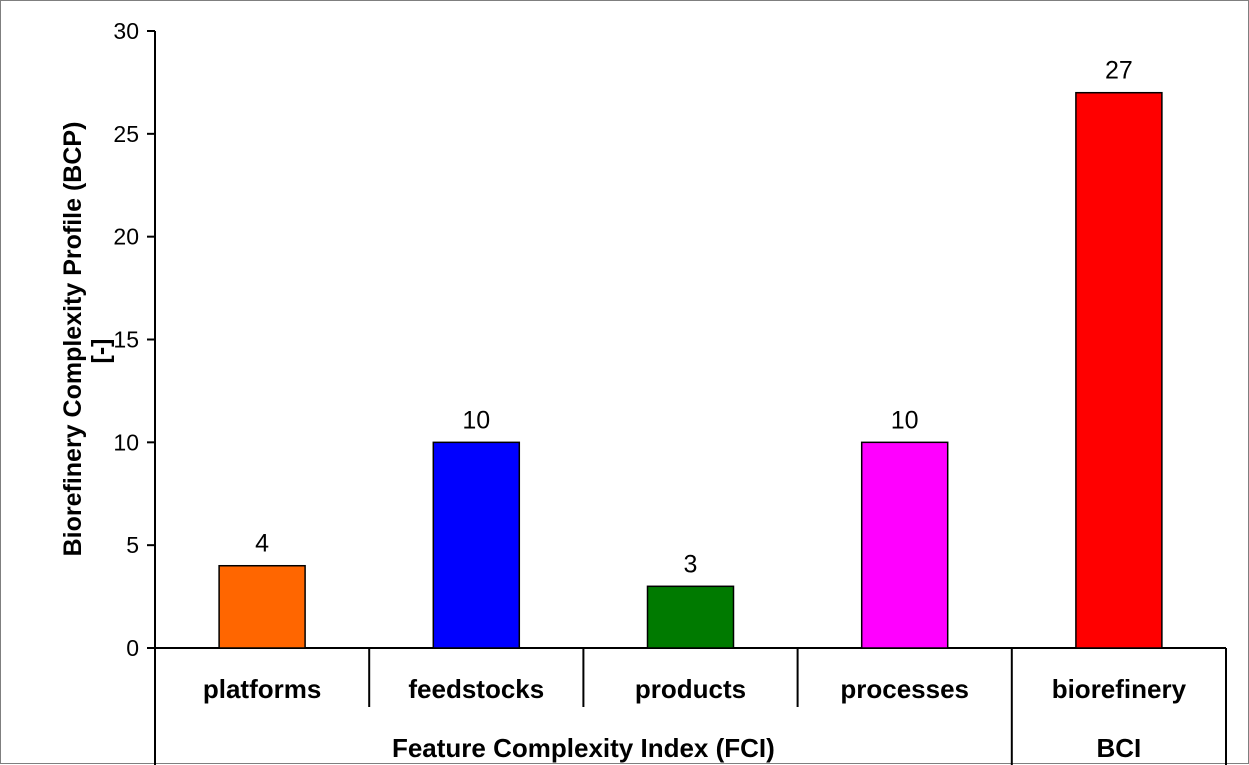 The height and width of the screenshot is (765, 1249). What do you see at coordinates (476, 689) in the screenshot?
I see `category-label-feedstocks: feedstocks` at bounding box center [476, 689].